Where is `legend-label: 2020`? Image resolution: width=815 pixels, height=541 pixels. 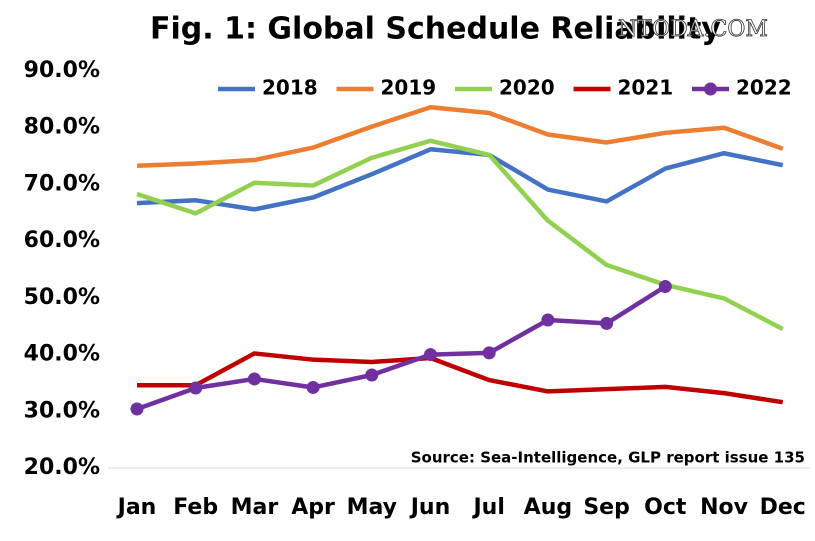 legend-label: 2020 is located at coordinates (527, 88).